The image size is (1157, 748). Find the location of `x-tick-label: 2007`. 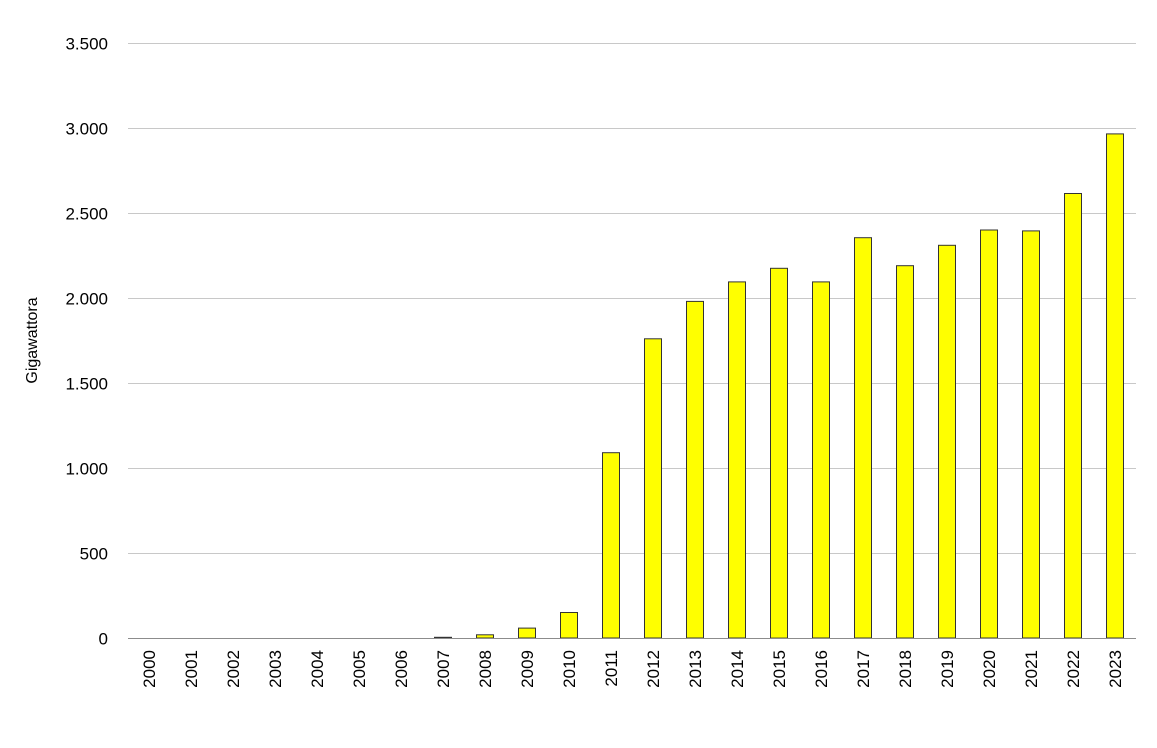

x-tick-label: 2007 is located at coordinates (443, 669).